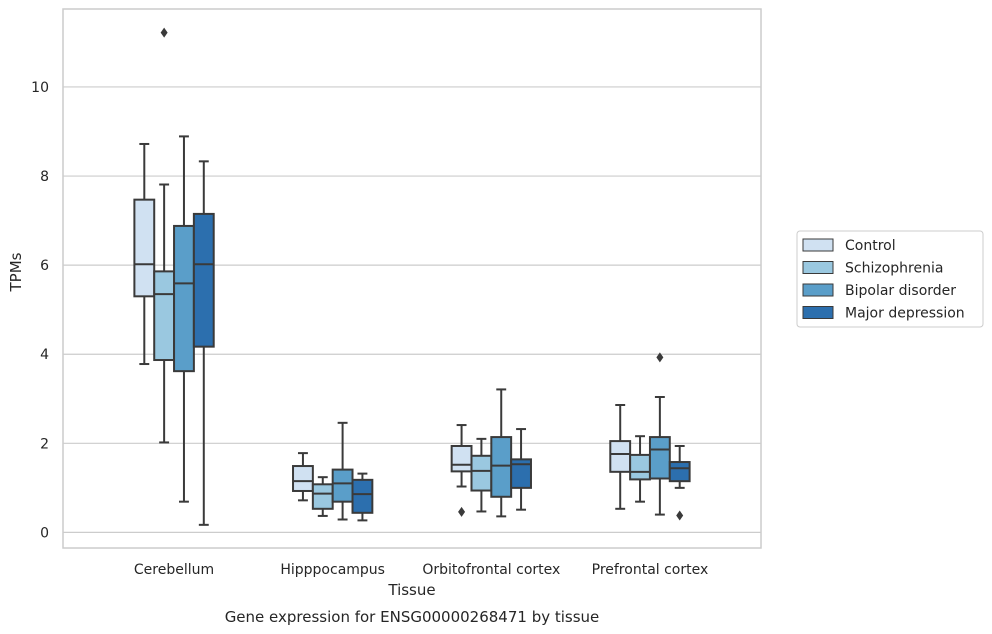 Image resolution: width=992 pixels, height=634 pixels. What do you see at coordinates (650, 570) in the screenshot?
I see `x-tick-label: Prefrontal cortex` at bounding box center [650, 570].